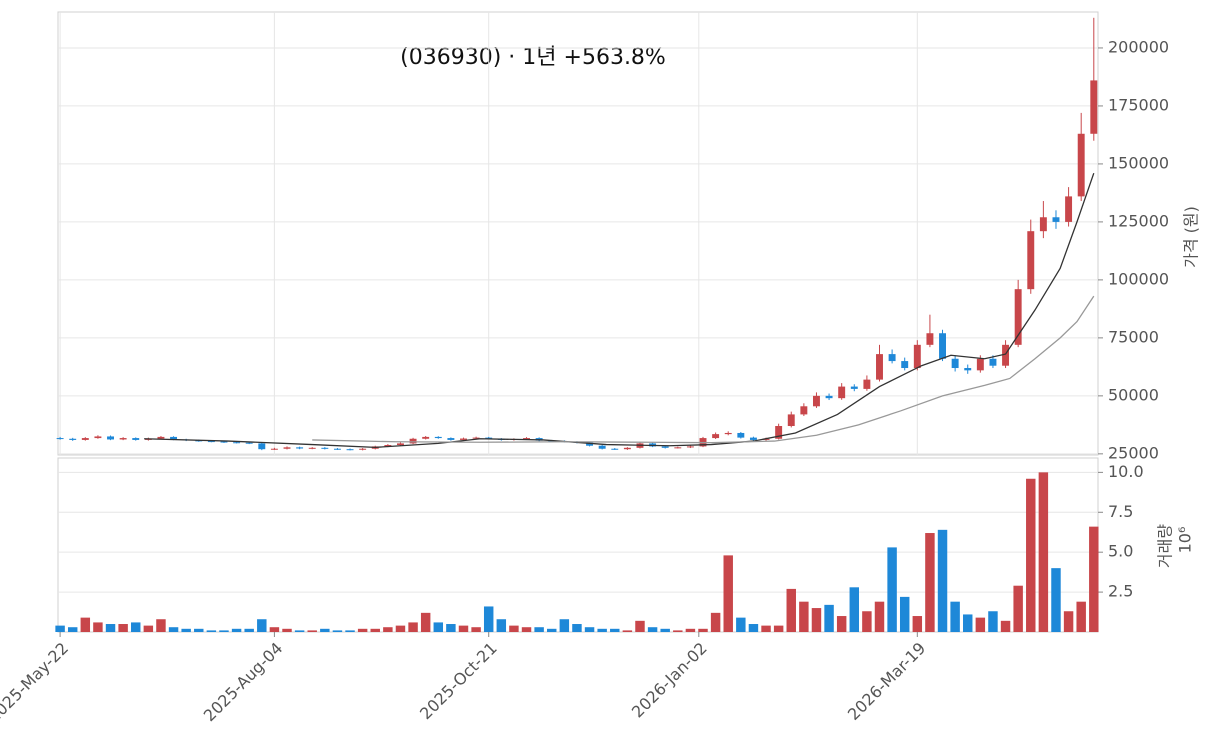 The height and width of the screenshot is (752, 1214). I want to click on y-tick-label: 10.0, so click(1126, 471).